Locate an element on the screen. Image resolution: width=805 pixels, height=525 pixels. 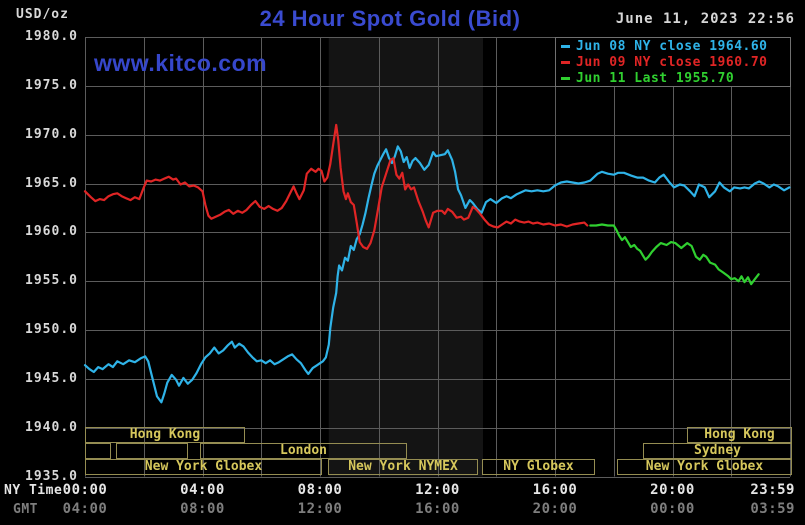
y-tick-label: 1950.0 is located at coordinates (51, 329).